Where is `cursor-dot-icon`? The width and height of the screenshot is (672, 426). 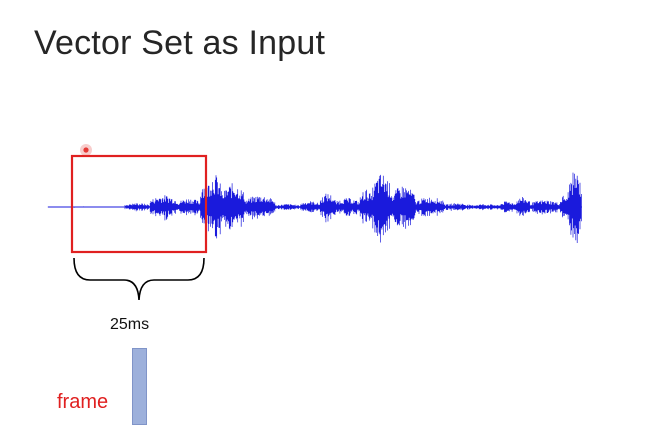
cursor-dot-icon is located at coordinates (86, 150).